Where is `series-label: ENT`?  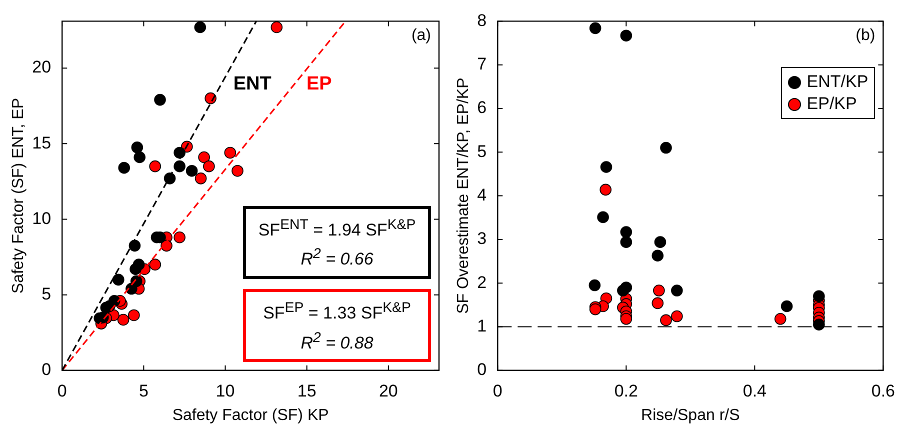 series-label: ENT is located at coordinates (252, 83).